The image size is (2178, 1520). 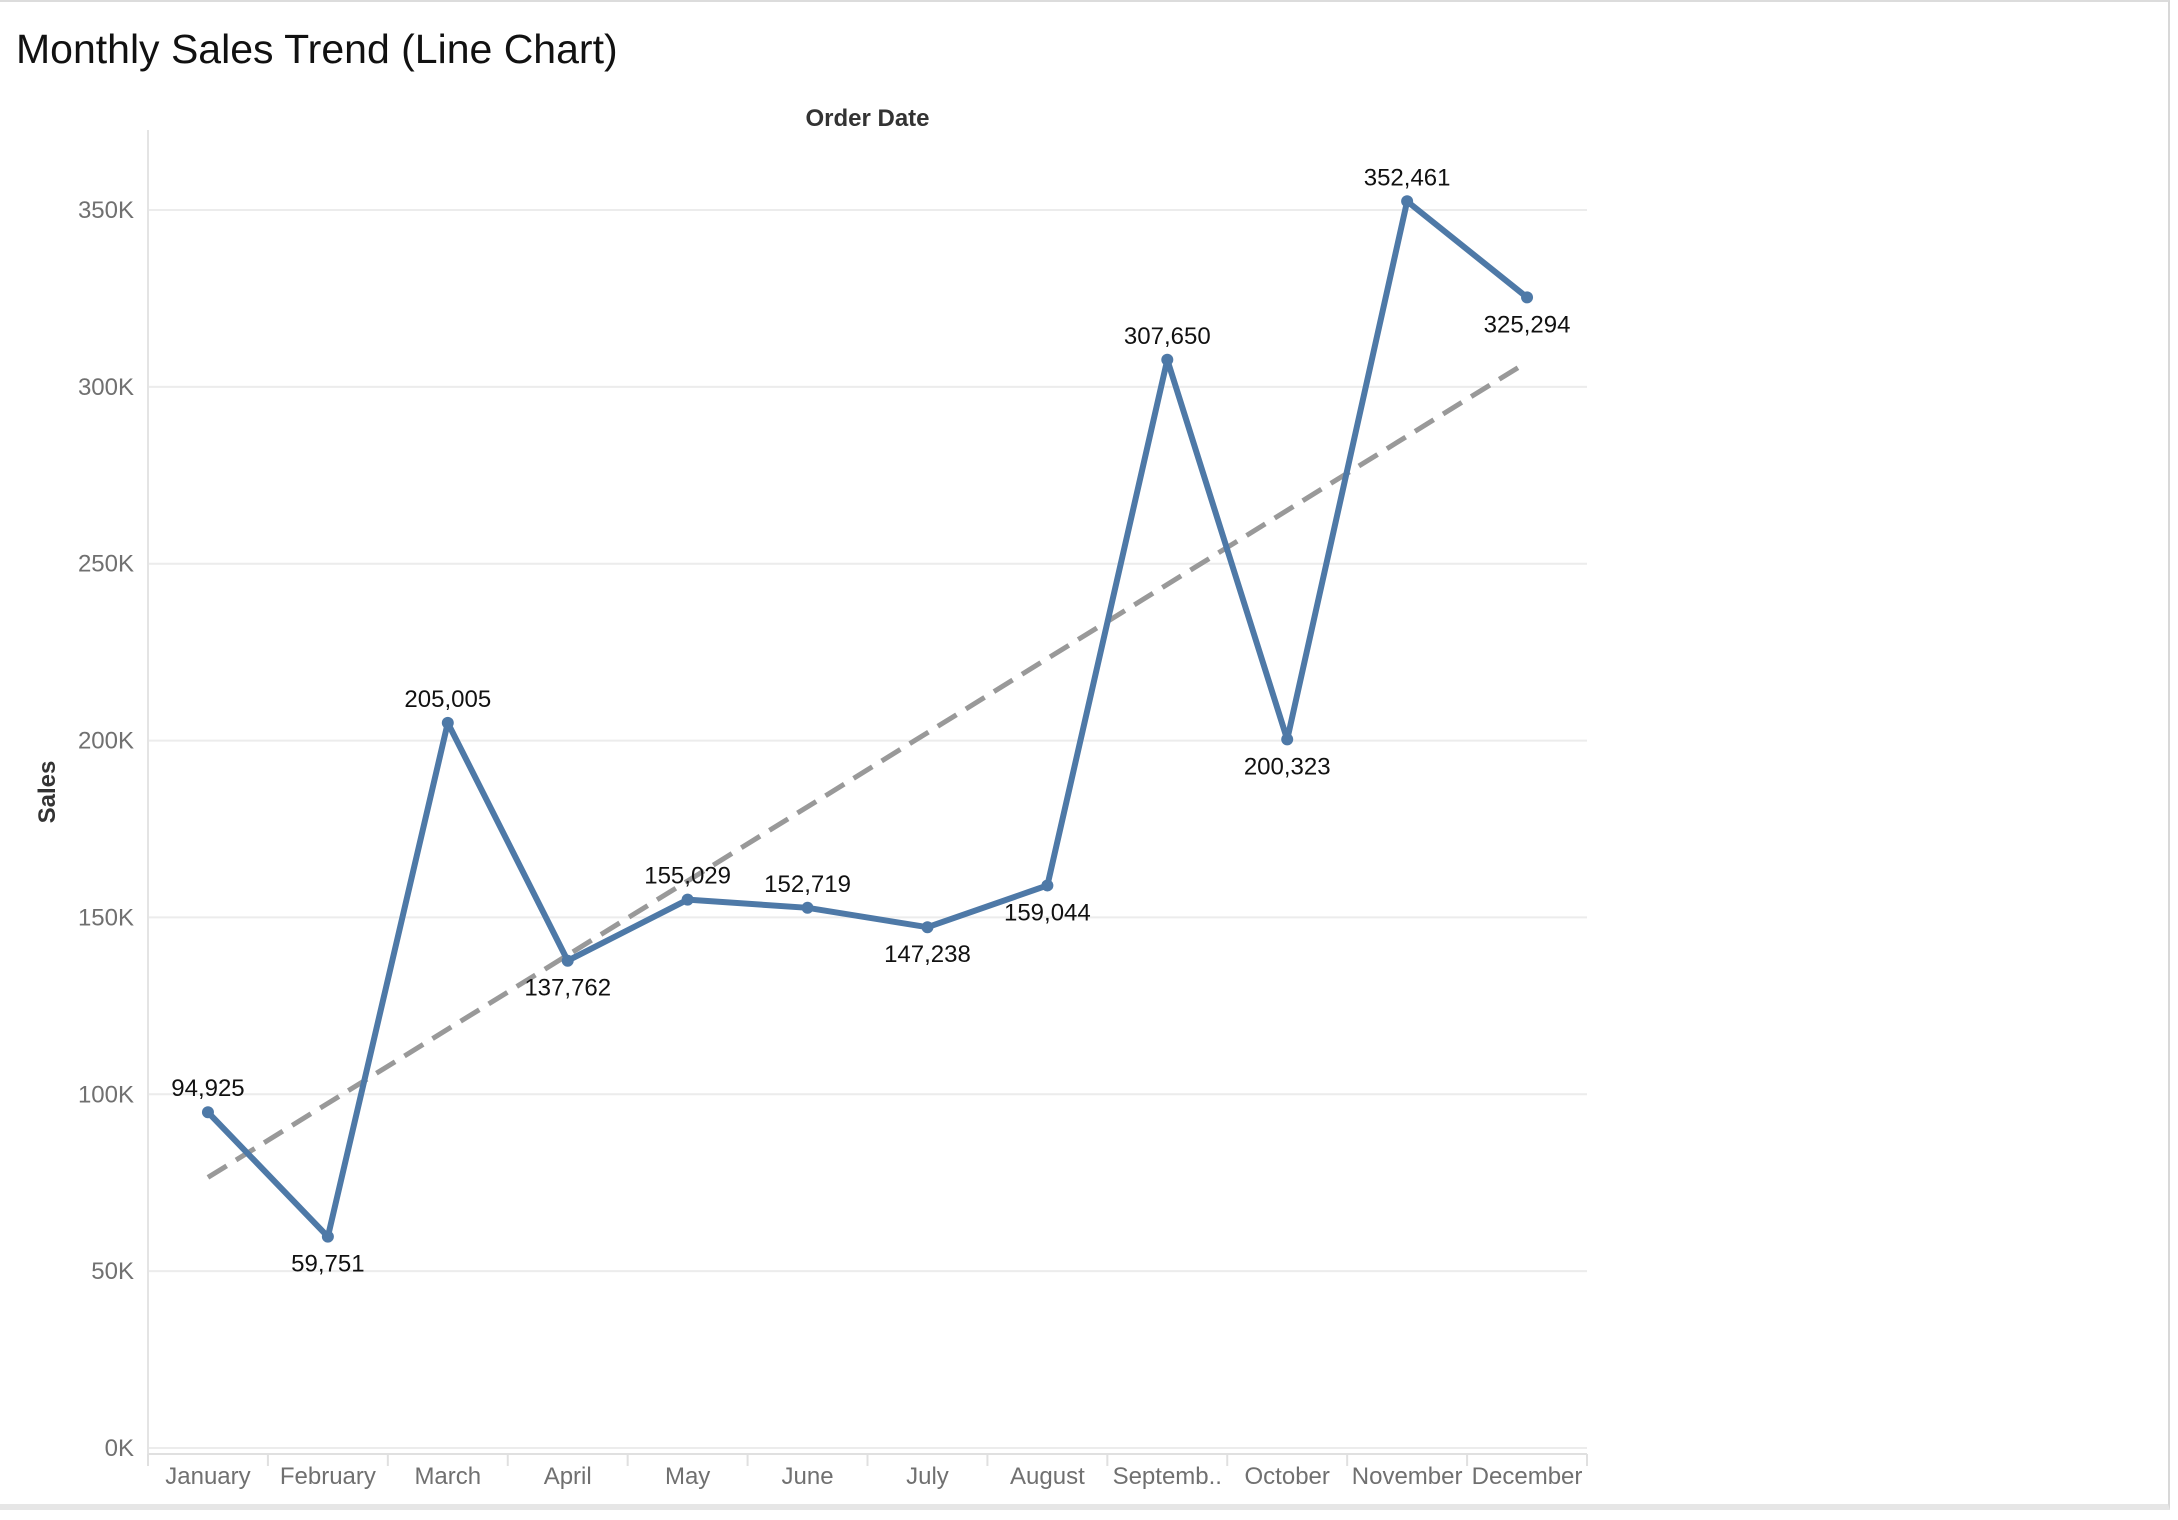 I want to click on y-axis-title: Sales, so click(x=47, y=792).